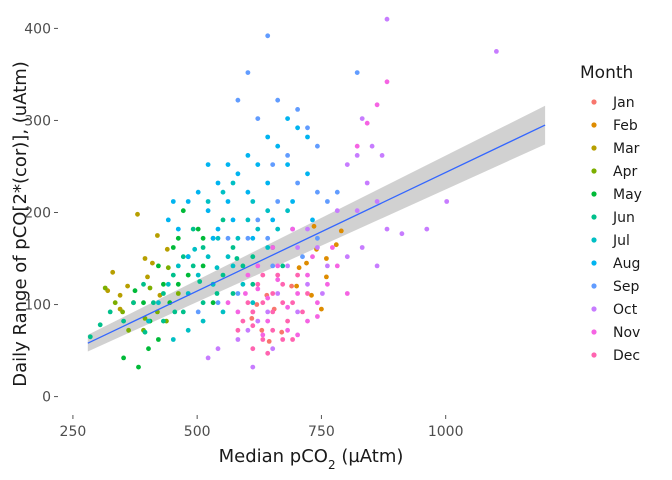  Describe the element at coordinates (594, 332) in the screenshot. I see `legend-key-nov` at that location.